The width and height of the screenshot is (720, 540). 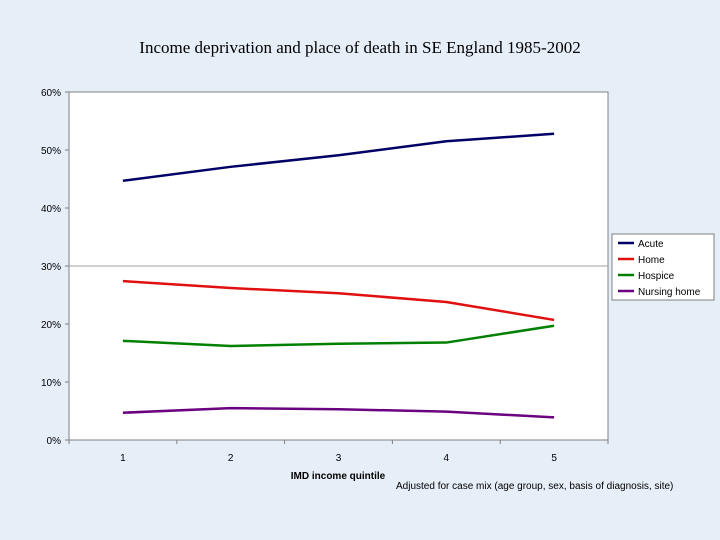 What do you see at coordinates (651, 260) in the screenshot?
I see `legend-label-home: Home` at bounding box center [651, 260].